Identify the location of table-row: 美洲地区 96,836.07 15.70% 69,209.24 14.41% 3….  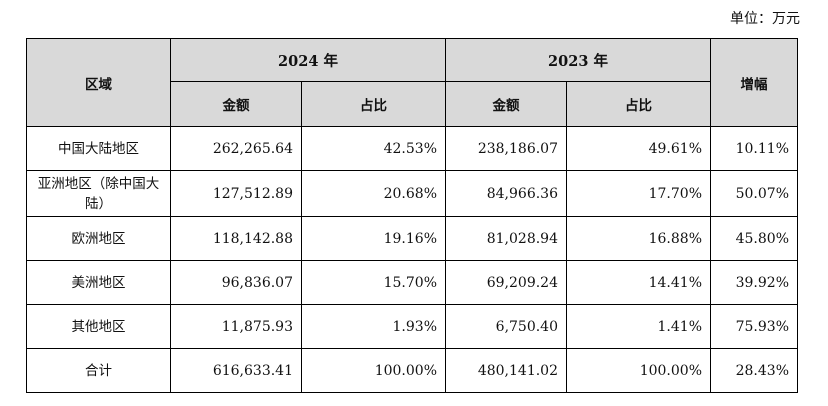
(412, 282).